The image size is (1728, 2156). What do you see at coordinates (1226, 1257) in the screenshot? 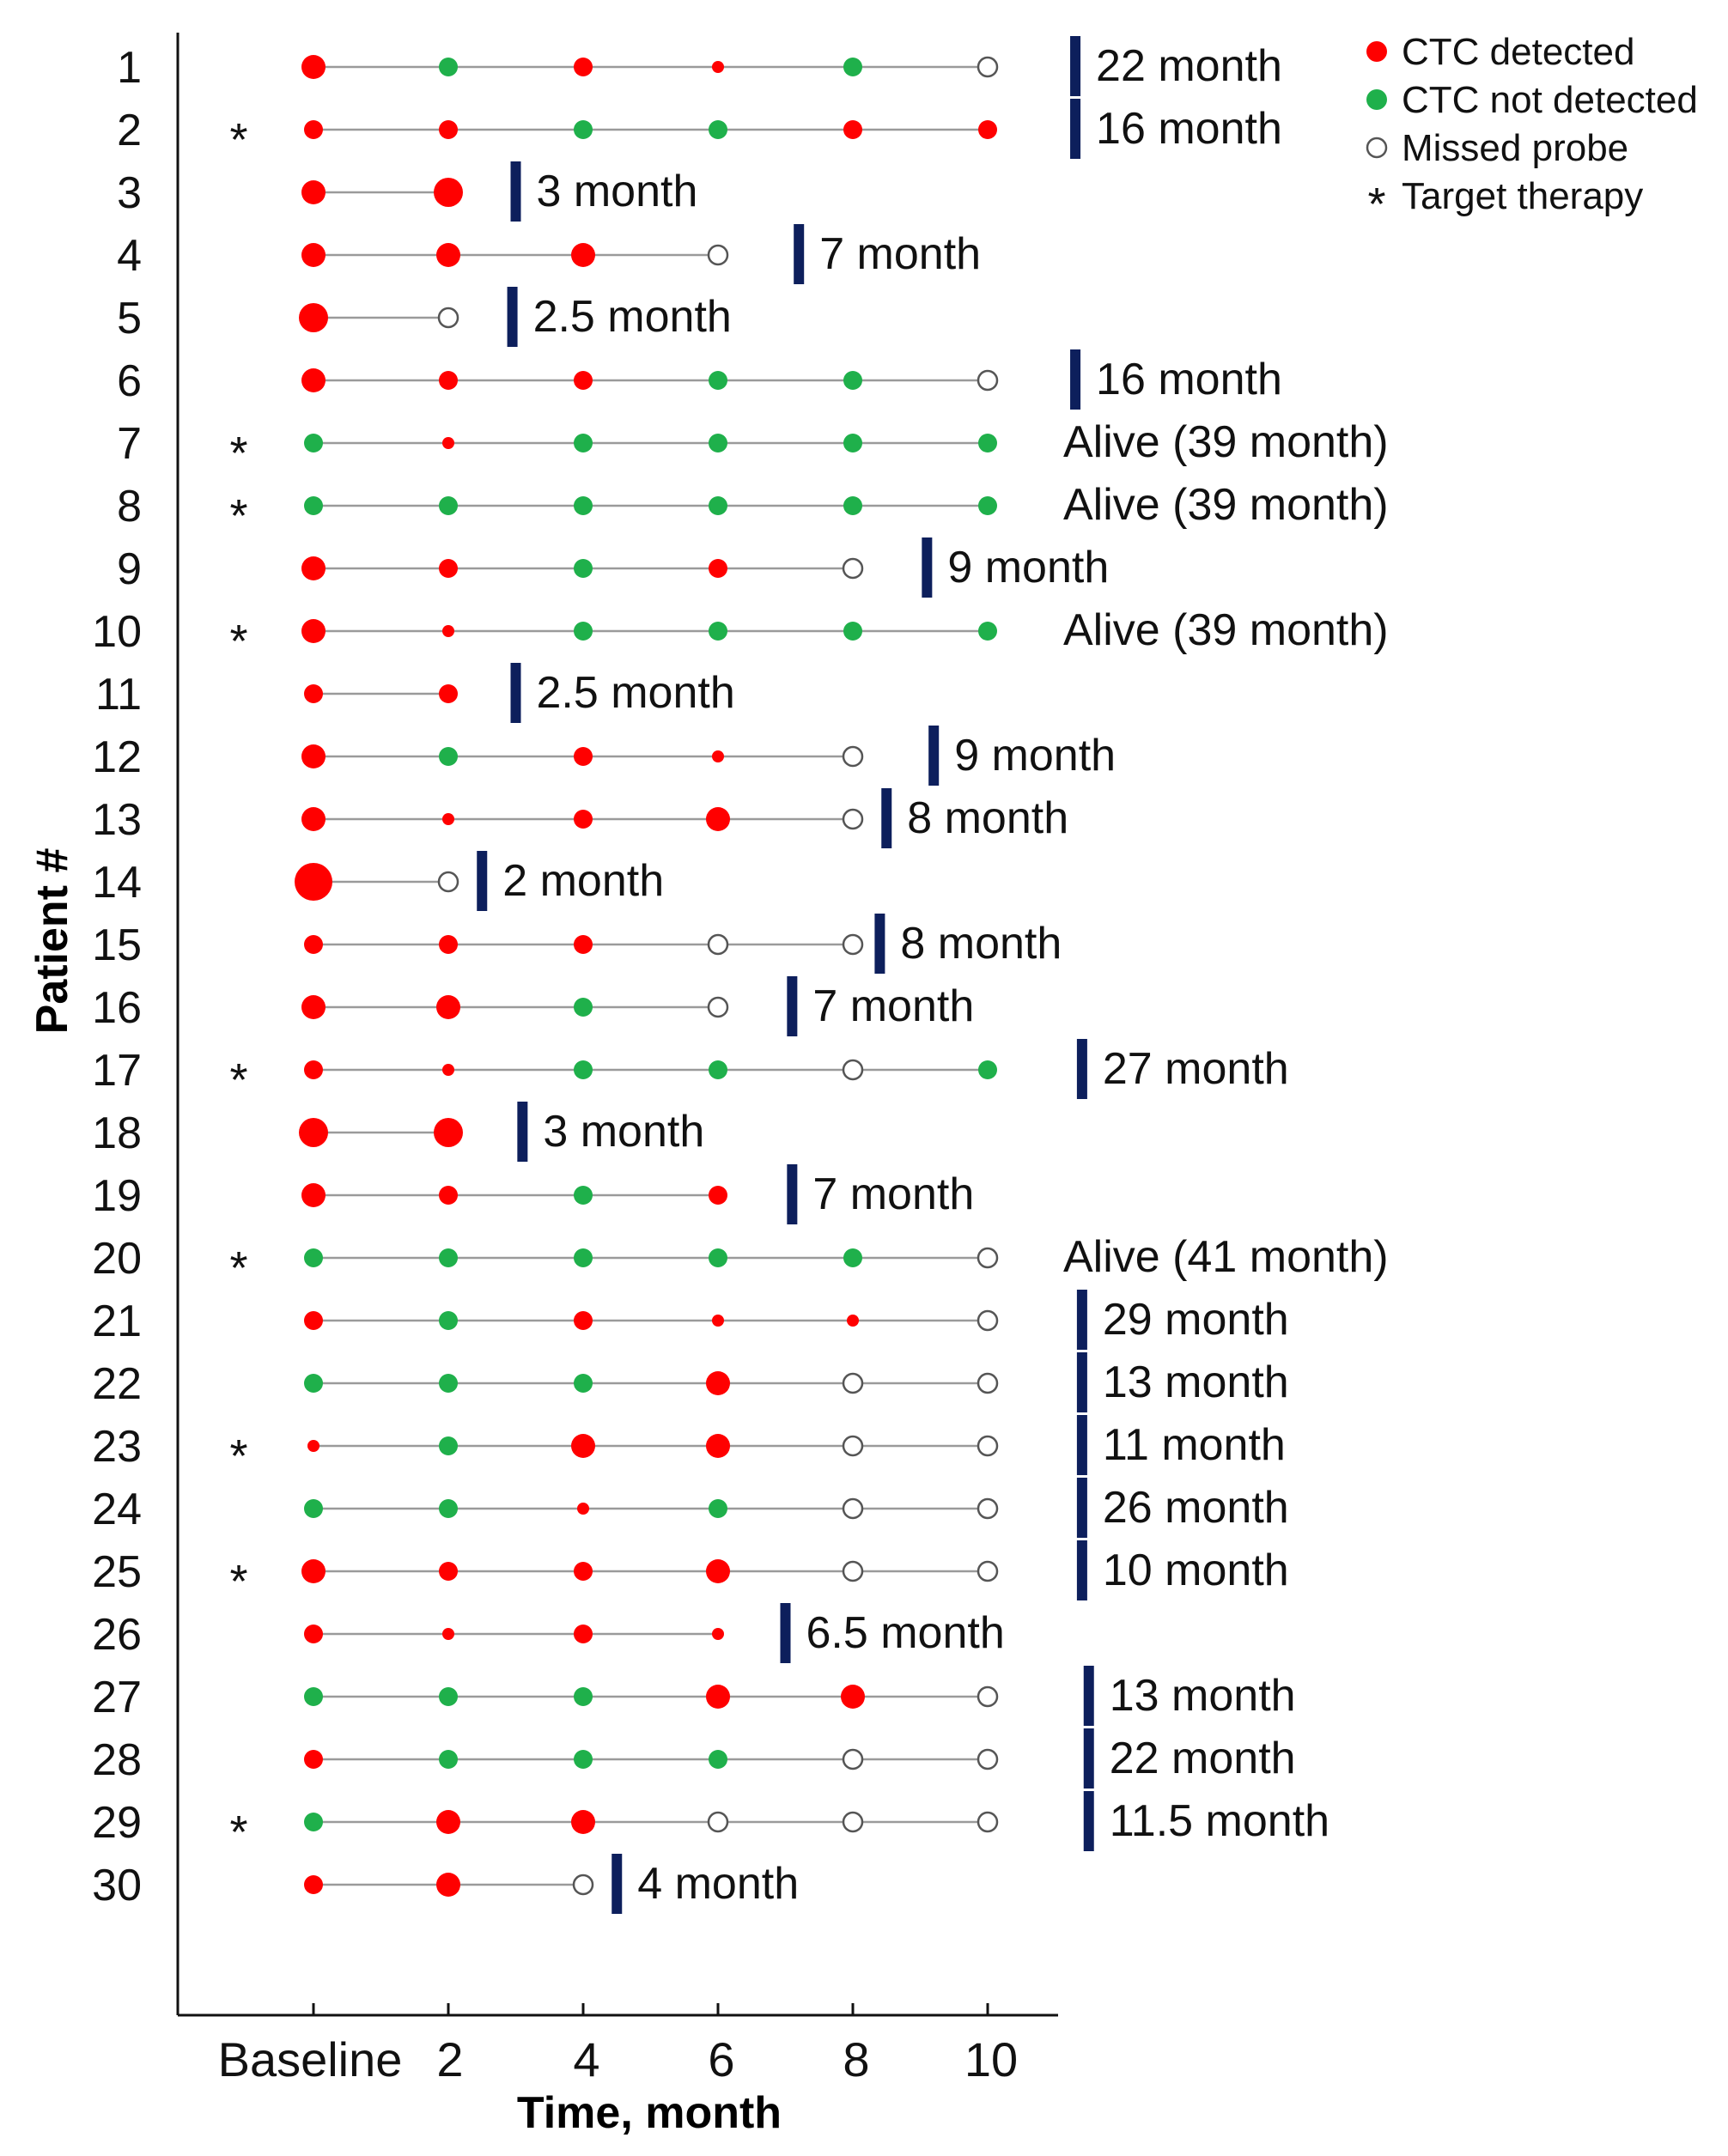
I see `outcome-label-alive: Alive (41 month)` at bounding box center [1226, 1257].